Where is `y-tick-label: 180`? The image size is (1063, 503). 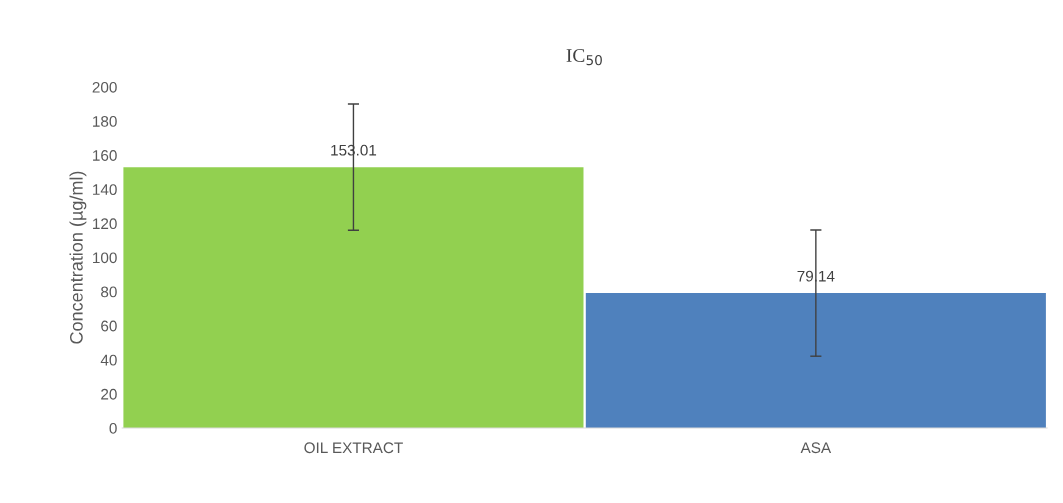
y-tick-label: 180 is located at coordinates (105, 121).